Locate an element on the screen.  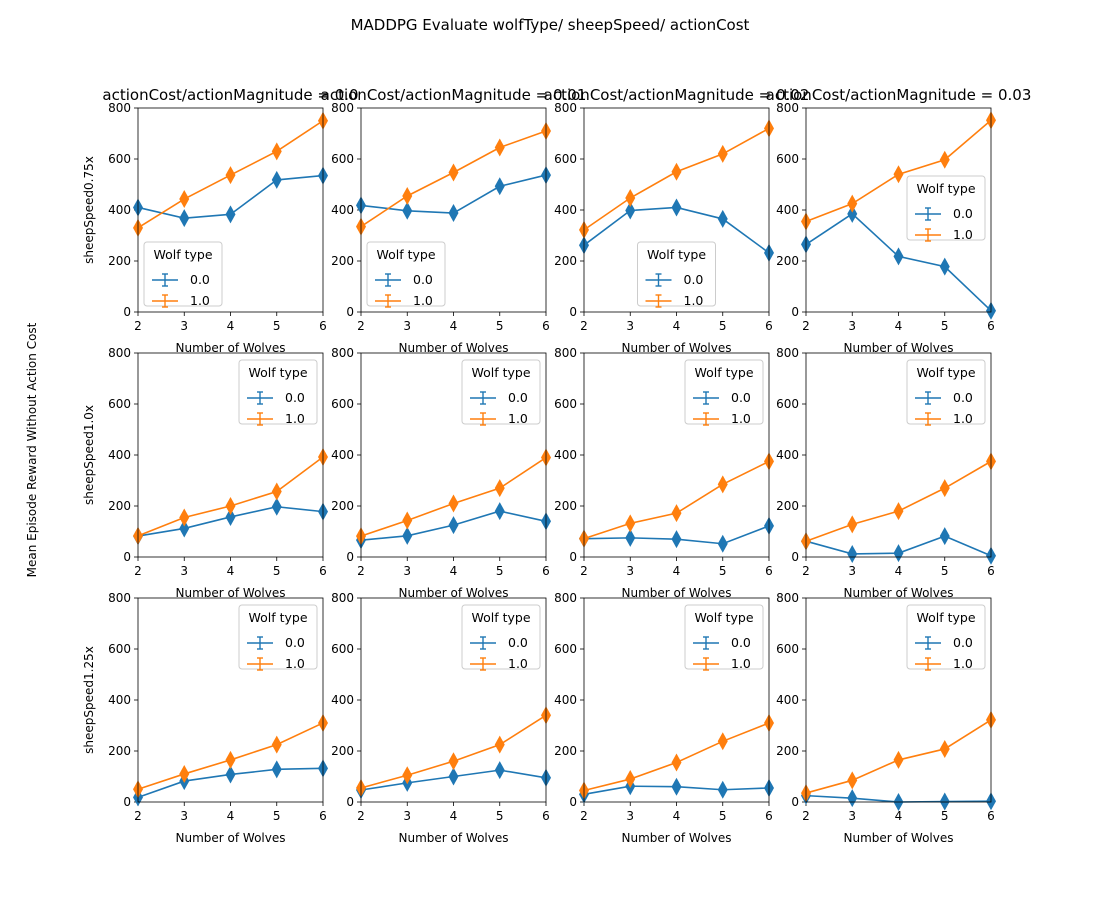
x-tick-label: 5 is located at coordinates (277, 571).